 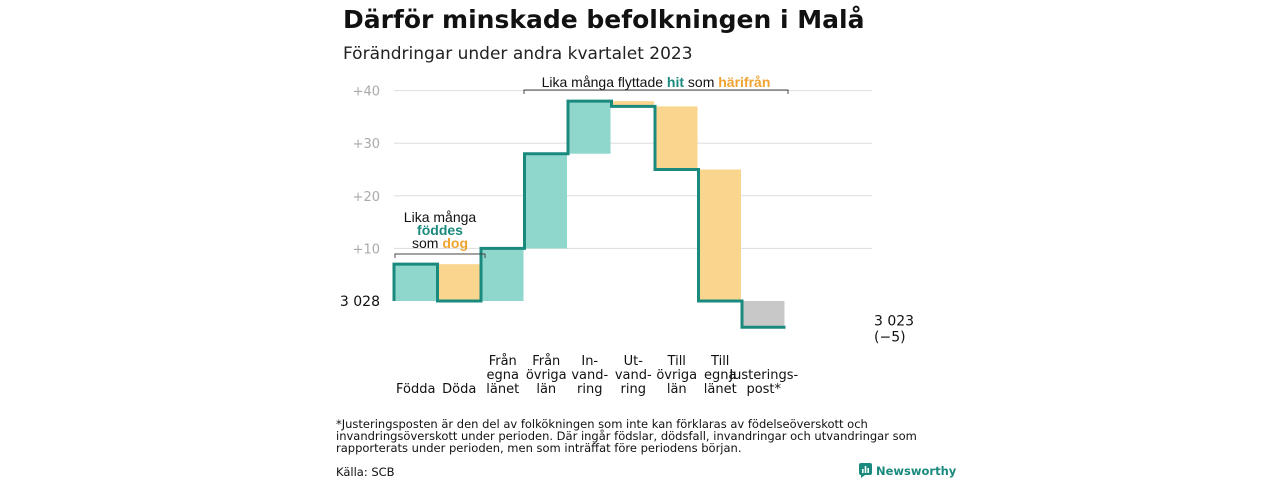 I want to click on newsworthy-logo: Newsworthy, so click(x=907, y=470).